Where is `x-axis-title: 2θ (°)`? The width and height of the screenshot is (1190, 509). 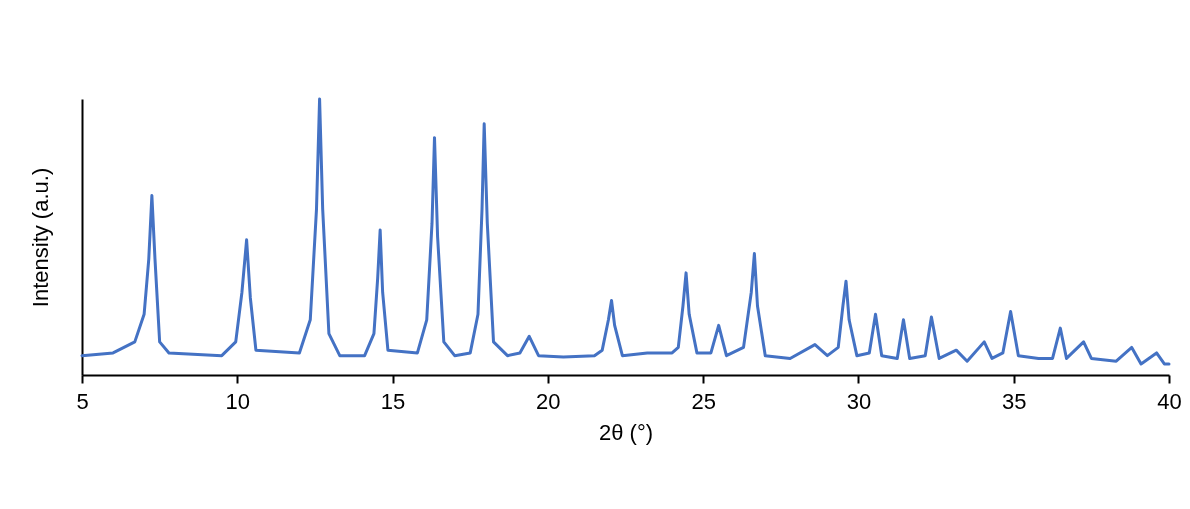 x-axis-title: 2θ (°) is located at coordinates (626, 432).